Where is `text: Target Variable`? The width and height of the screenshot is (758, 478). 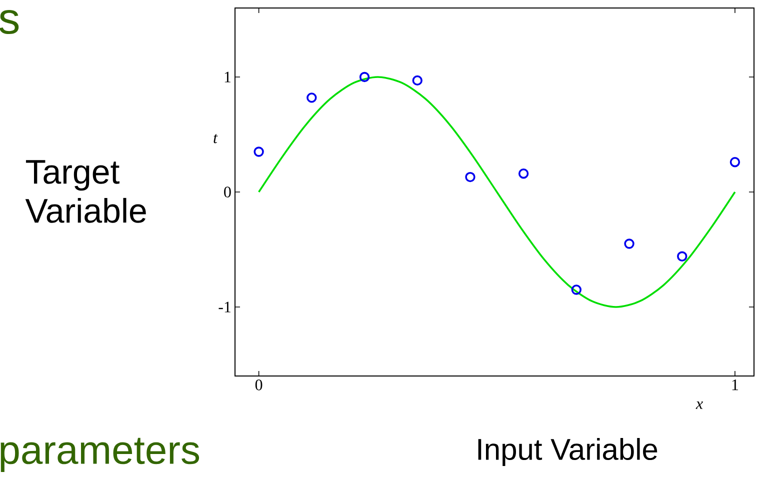 text: Target Variable is located at coordinates (85, 191).